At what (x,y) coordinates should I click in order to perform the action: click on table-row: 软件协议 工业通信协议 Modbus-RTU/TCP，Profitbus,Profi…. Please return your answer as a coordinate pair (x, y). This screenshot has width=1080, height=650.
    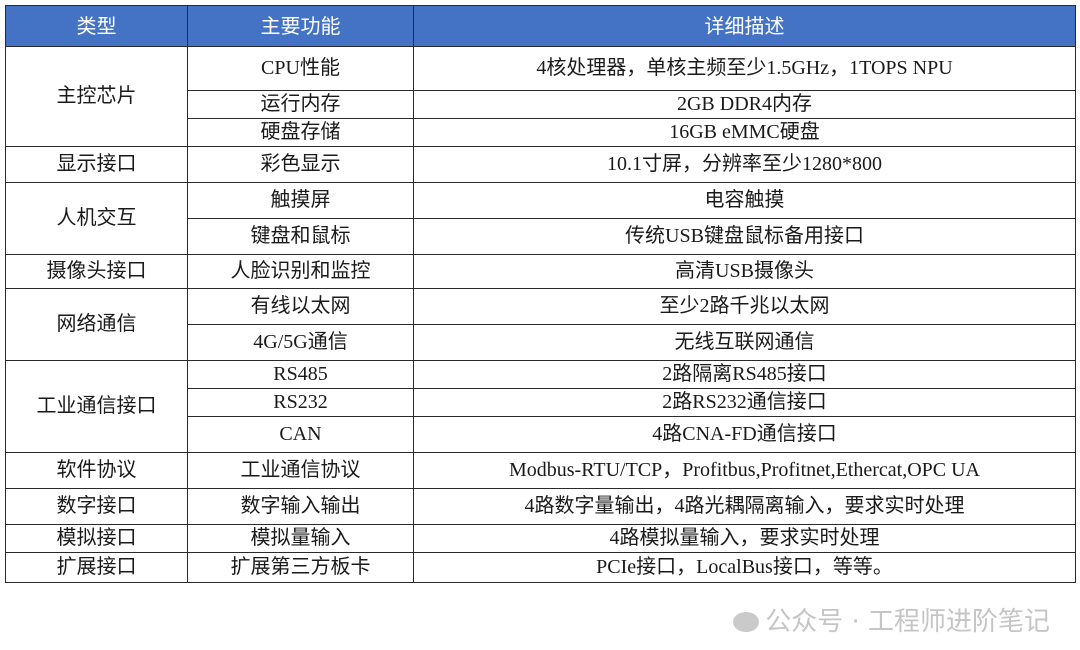
    Looking at the image, I should click on (540, 470).